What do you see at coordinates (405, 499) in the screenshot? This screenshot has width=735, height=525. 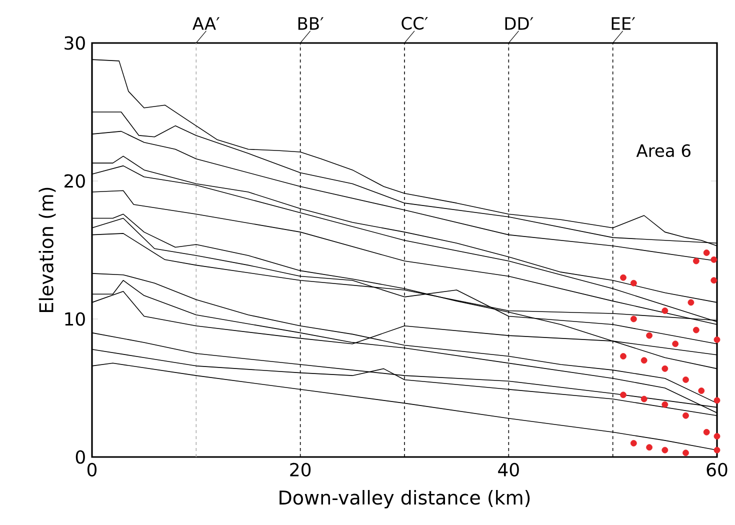 I see `x-axis-title: Down-valley distance (km)` at bounding box center [405, 499].